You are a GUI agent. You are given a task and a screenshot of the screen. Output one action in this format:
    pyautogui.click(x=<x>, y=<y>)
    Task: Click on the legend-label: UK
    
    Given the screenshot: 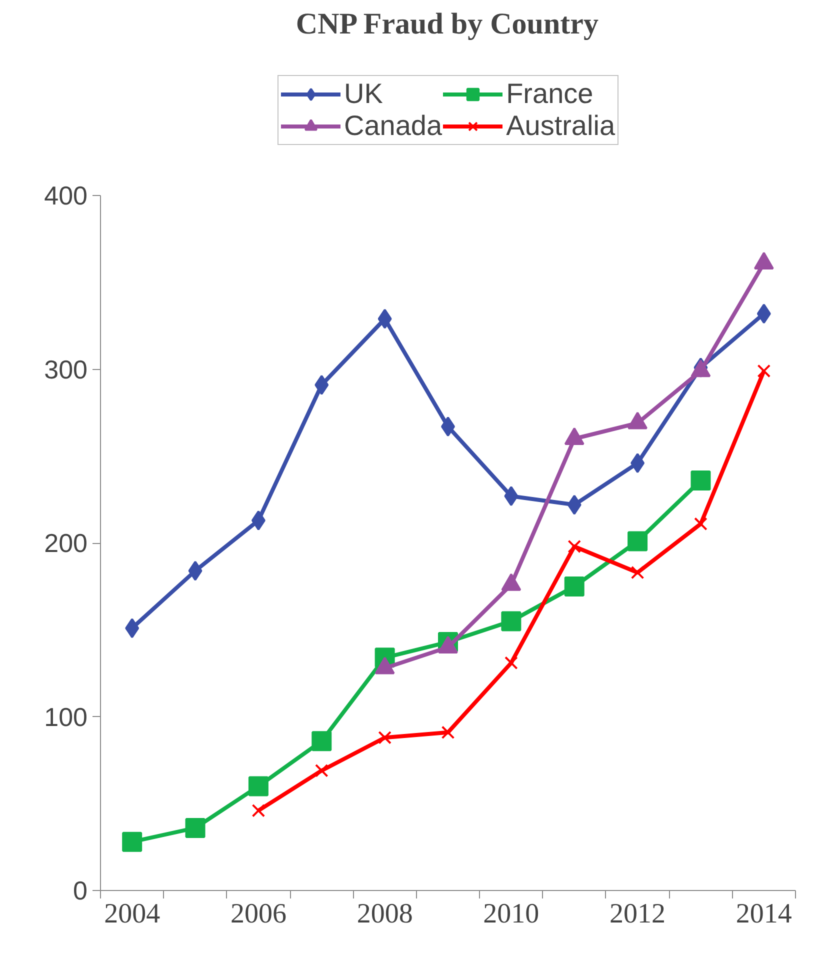 What is the action you would take?
    pyautogui.click(x=363, y=94)
    